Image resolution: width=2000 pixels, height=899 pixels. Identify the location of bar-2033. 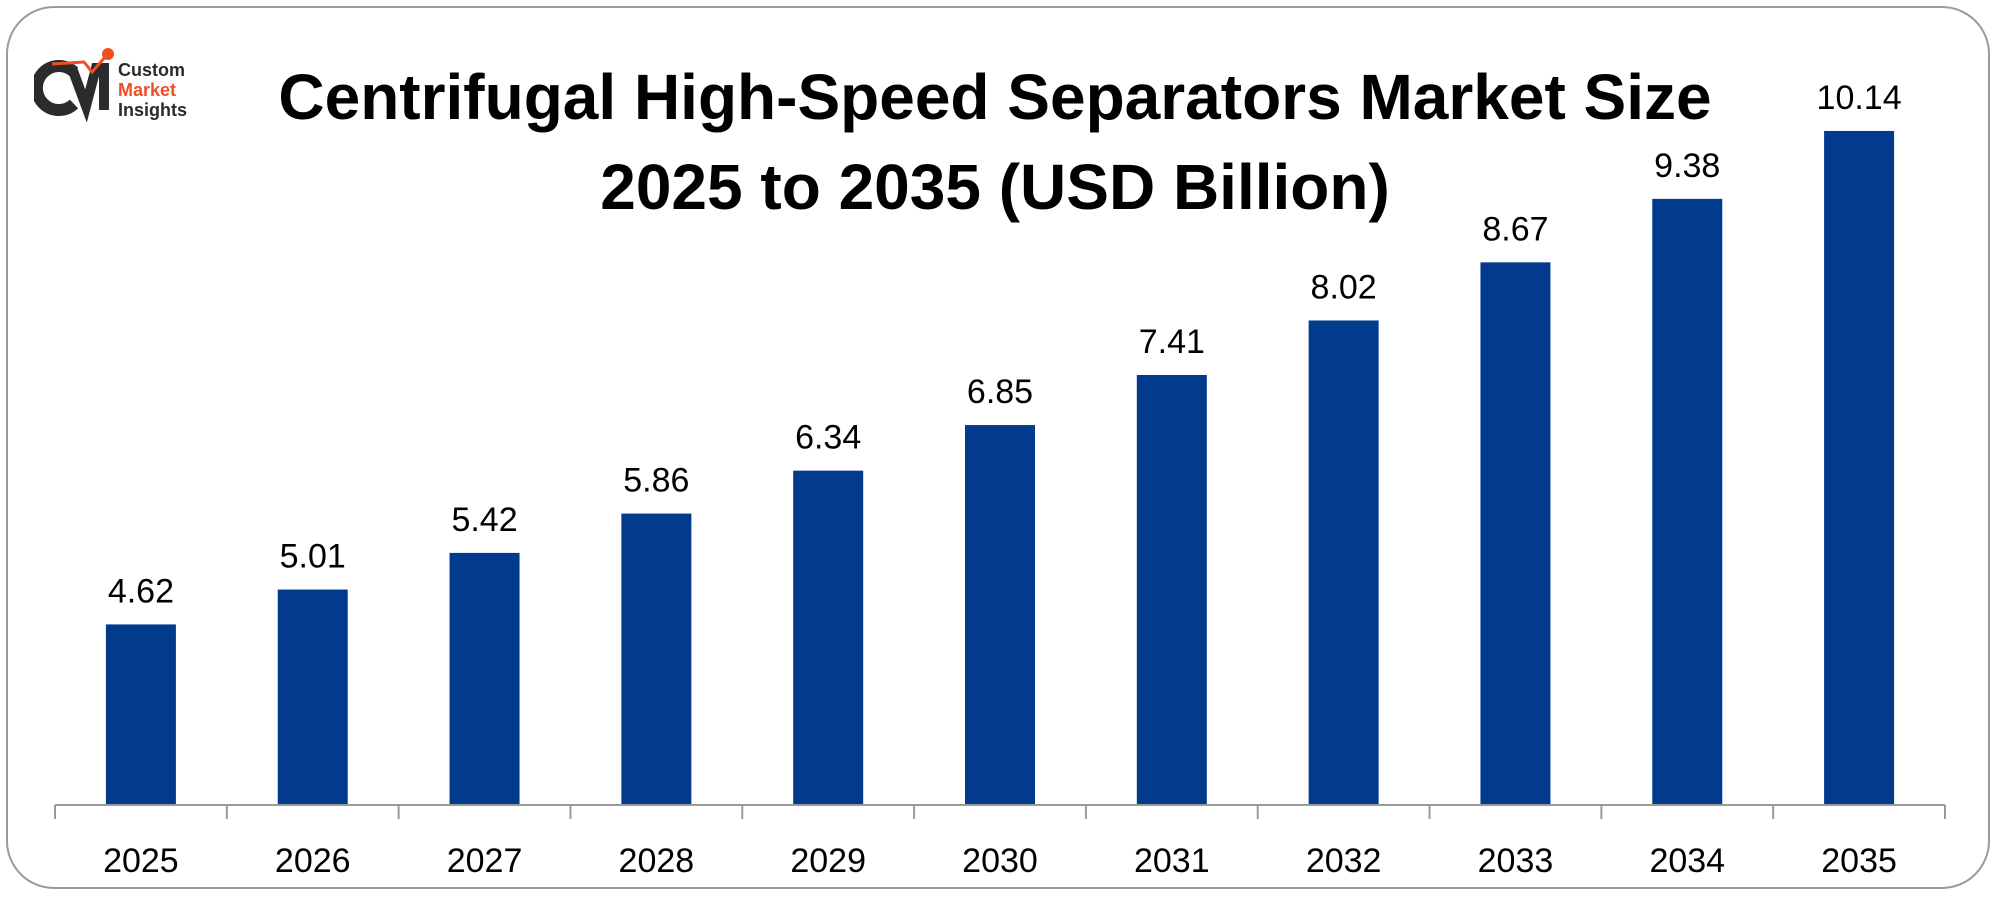
(1515, 533).